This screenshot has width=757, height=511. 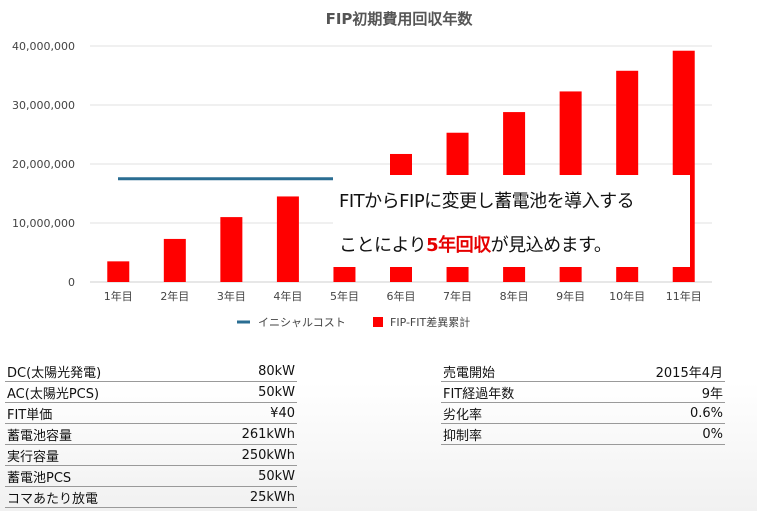 I want to click on y-tick-label: 30,000,000, so click(x=43, y=105).